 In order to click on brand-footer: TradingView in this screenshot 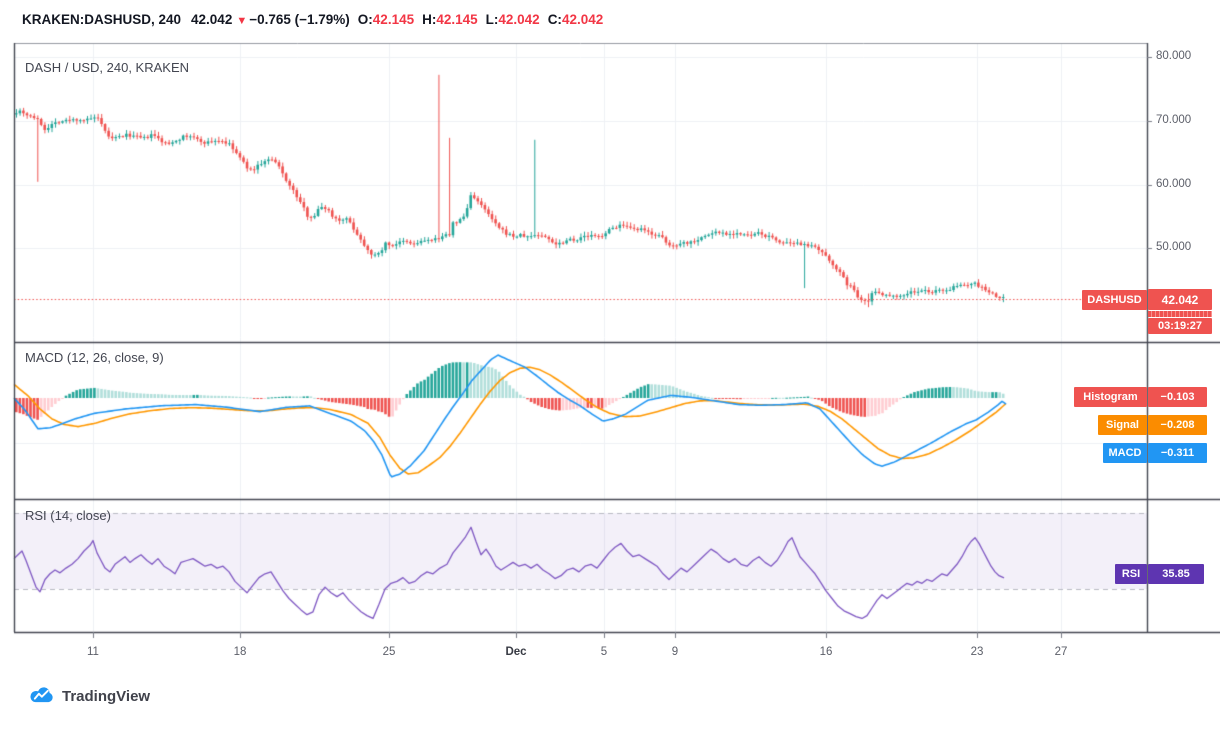, I will do `click(89, 696)`.